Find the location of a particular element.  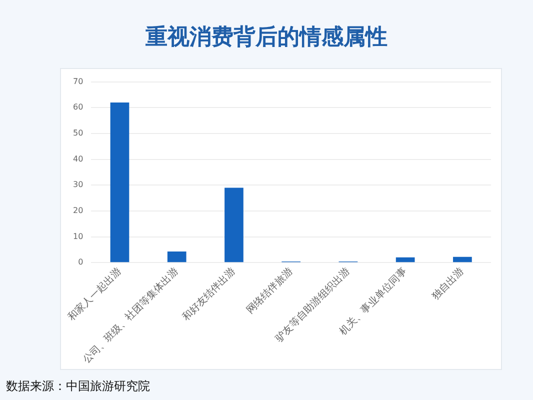

x-tick-label: 独自出游 is located at coordinates (448, 283).